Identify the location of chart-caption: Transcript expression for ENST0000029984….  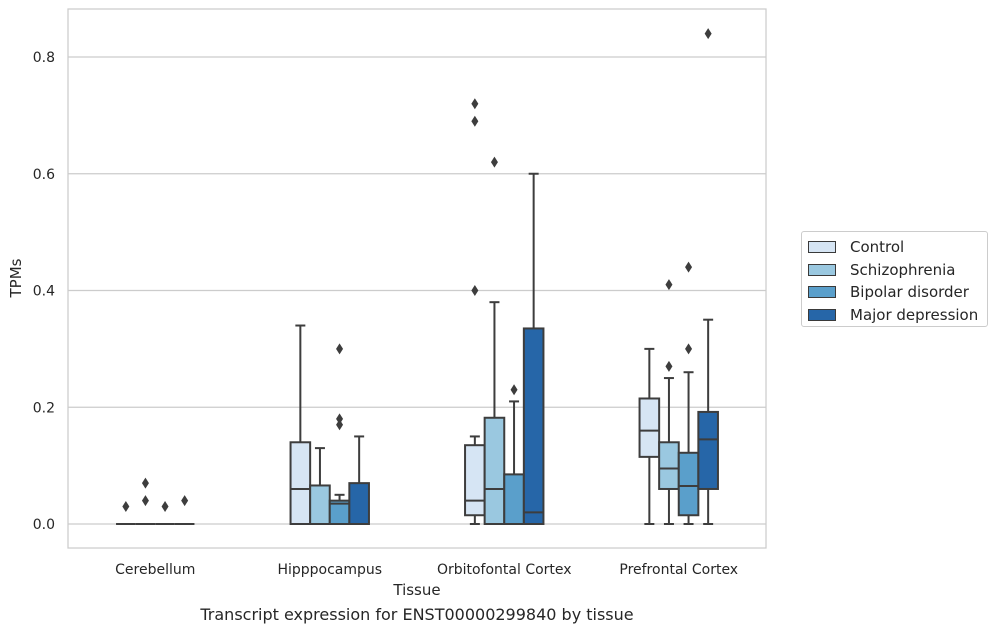
(417, 614).